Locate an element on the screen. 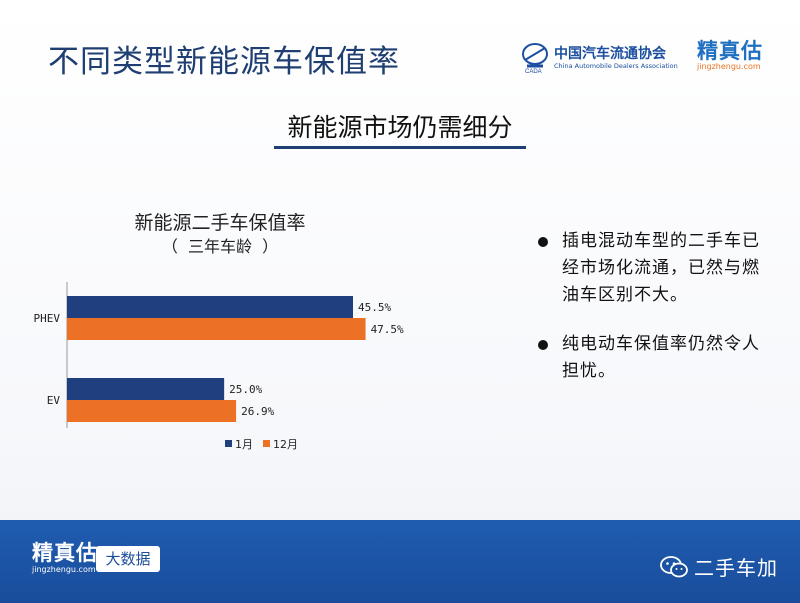 The width and height of the screenshot is (800, 603). wechat-account: 二手车加 is located at coordinates (719, 566).